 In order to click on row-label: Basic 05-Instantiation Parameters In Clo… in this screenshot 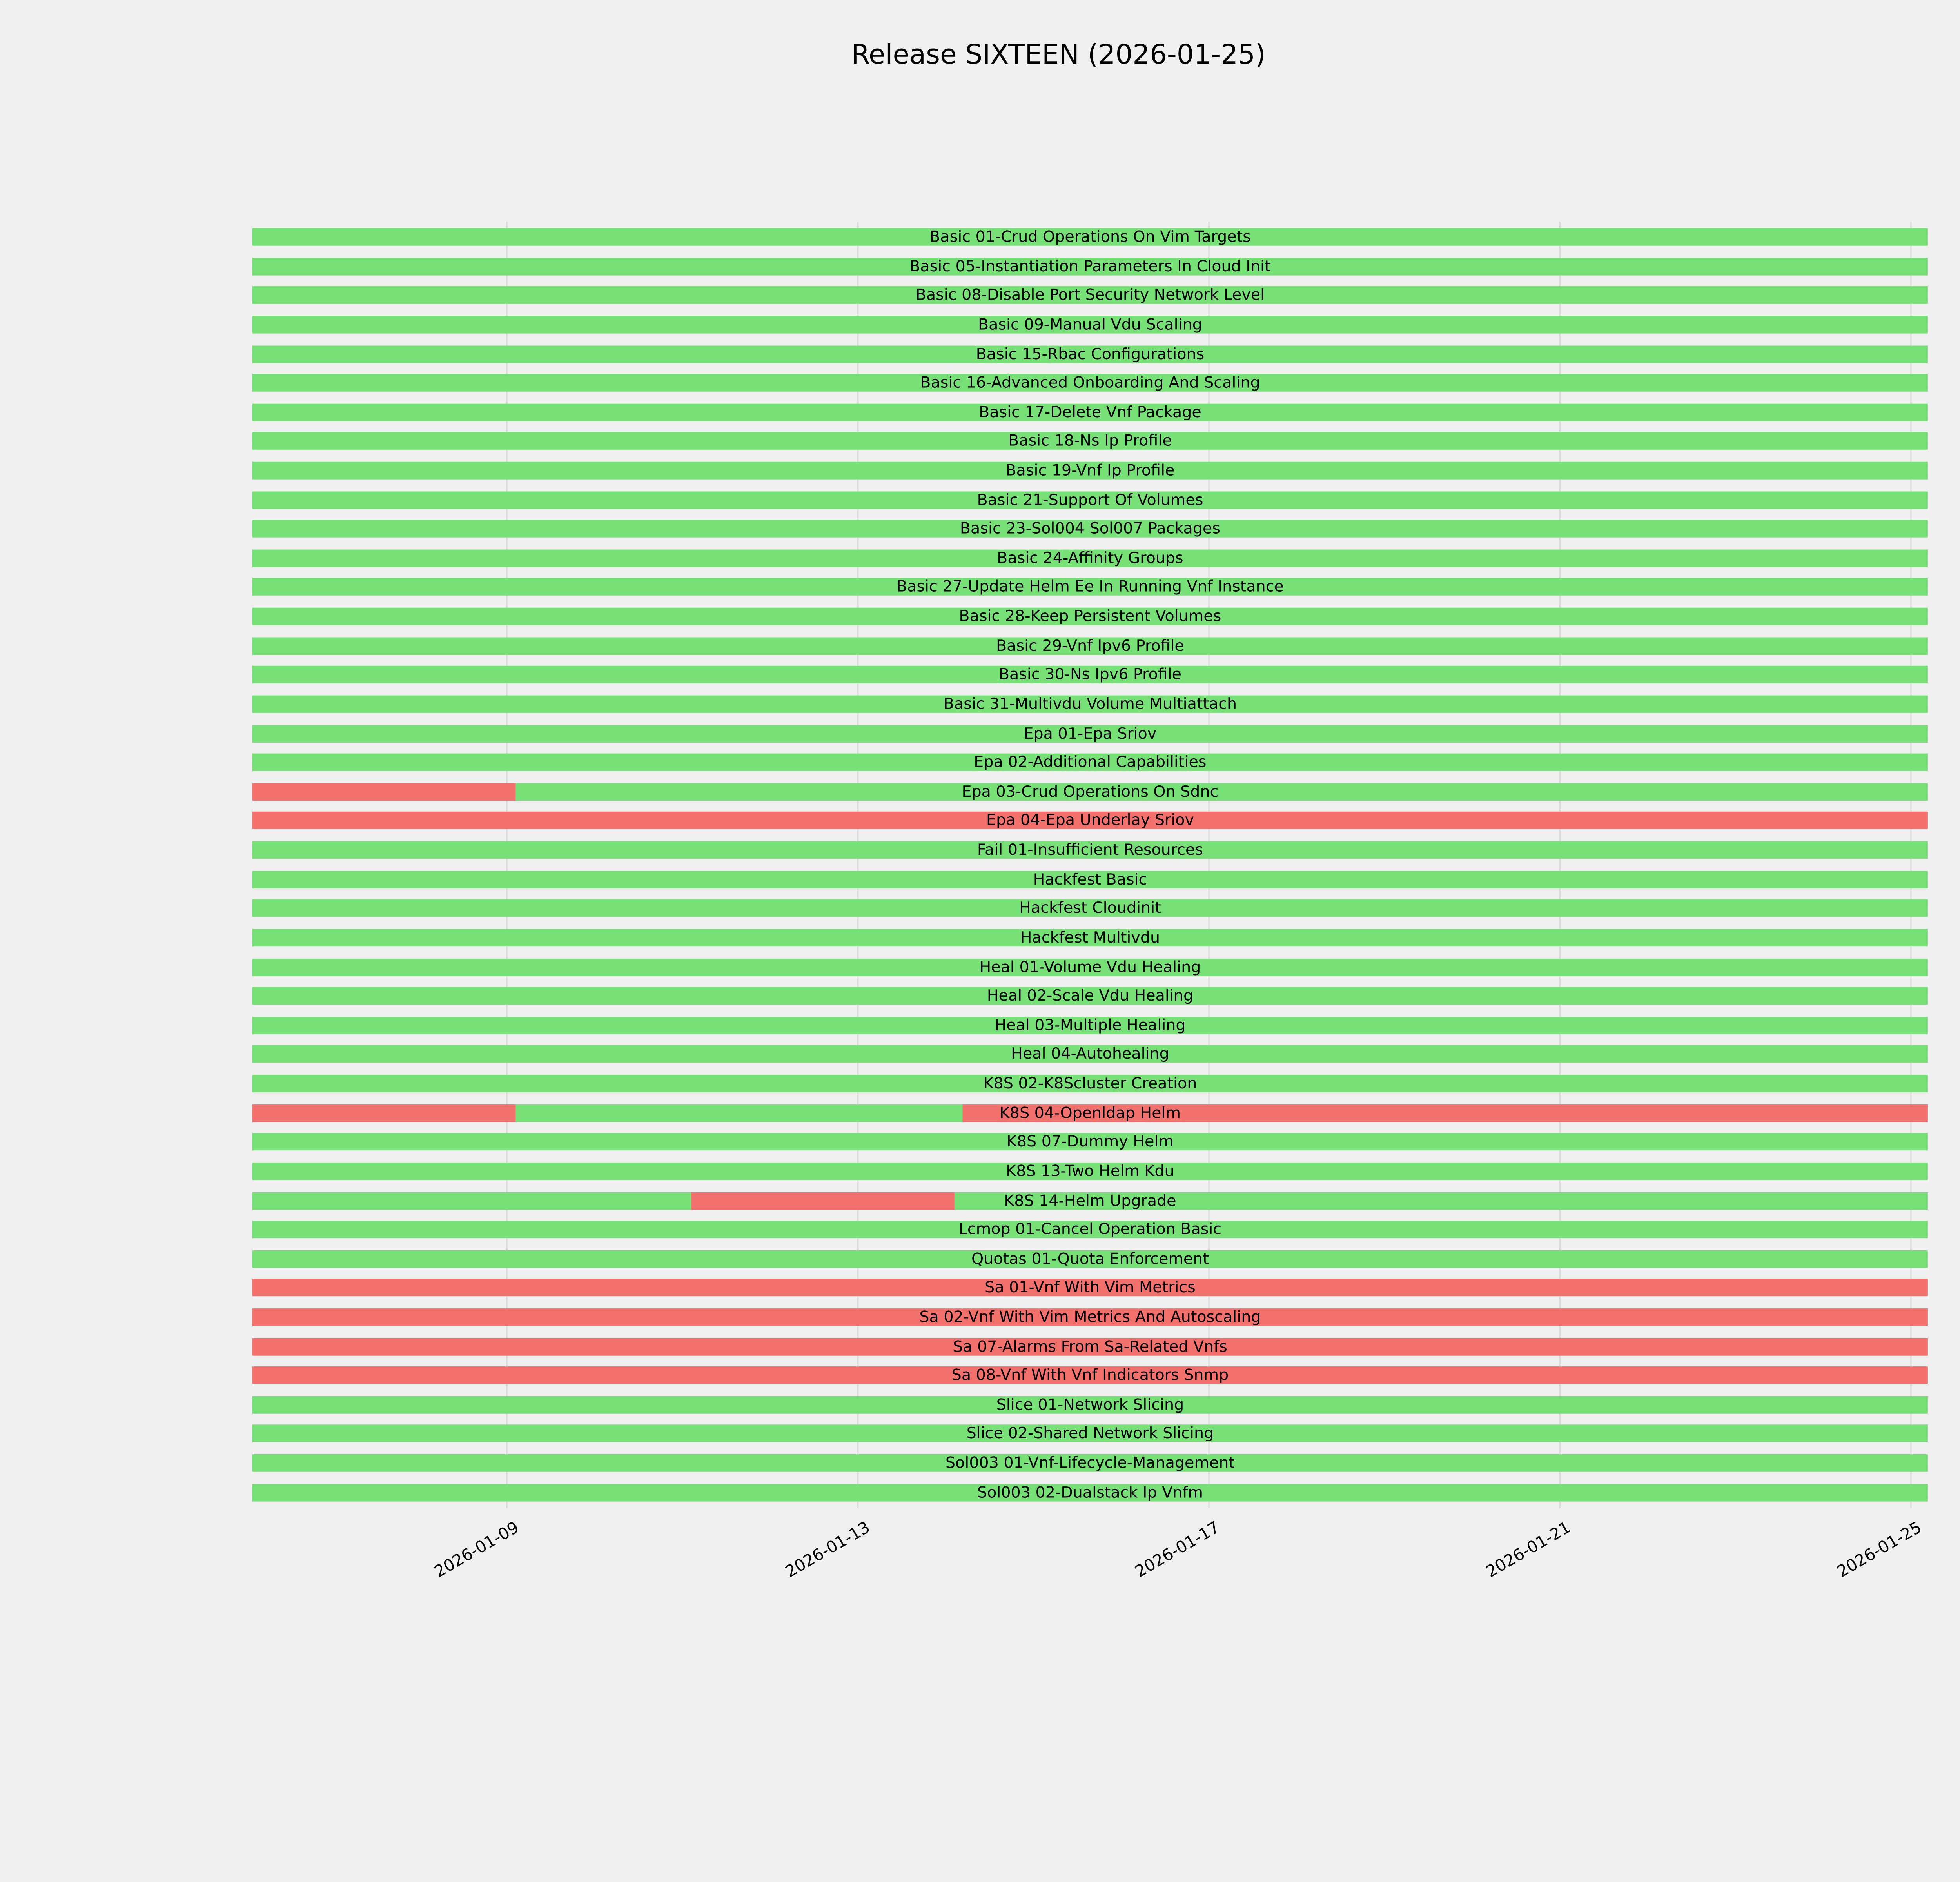, I will do `click(1090, 265)`.